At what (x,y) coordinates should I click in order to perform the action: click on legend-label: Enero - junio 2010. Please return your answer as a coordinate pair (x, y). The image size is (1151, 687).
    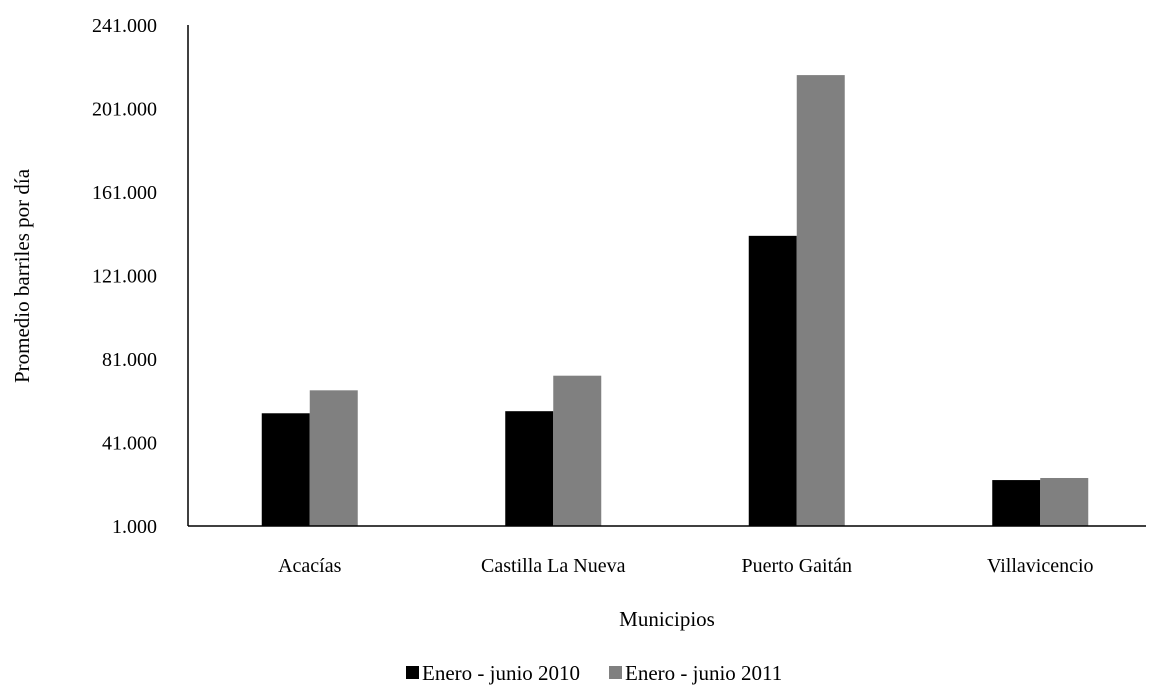
    Looking at the image, I should click on (501, 673).